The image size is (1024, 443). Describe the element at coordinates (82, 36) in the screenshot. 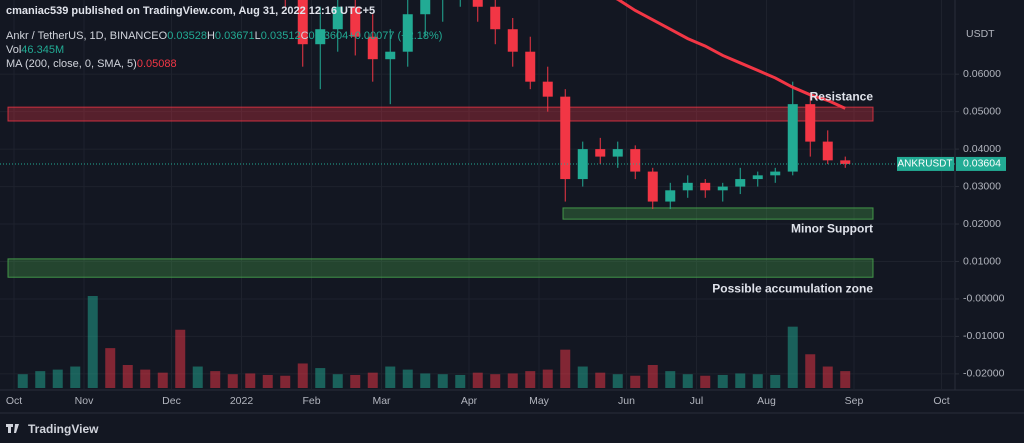

I see `symbol: Ankr / TetherUS, 1D, BINANCE` at that location.